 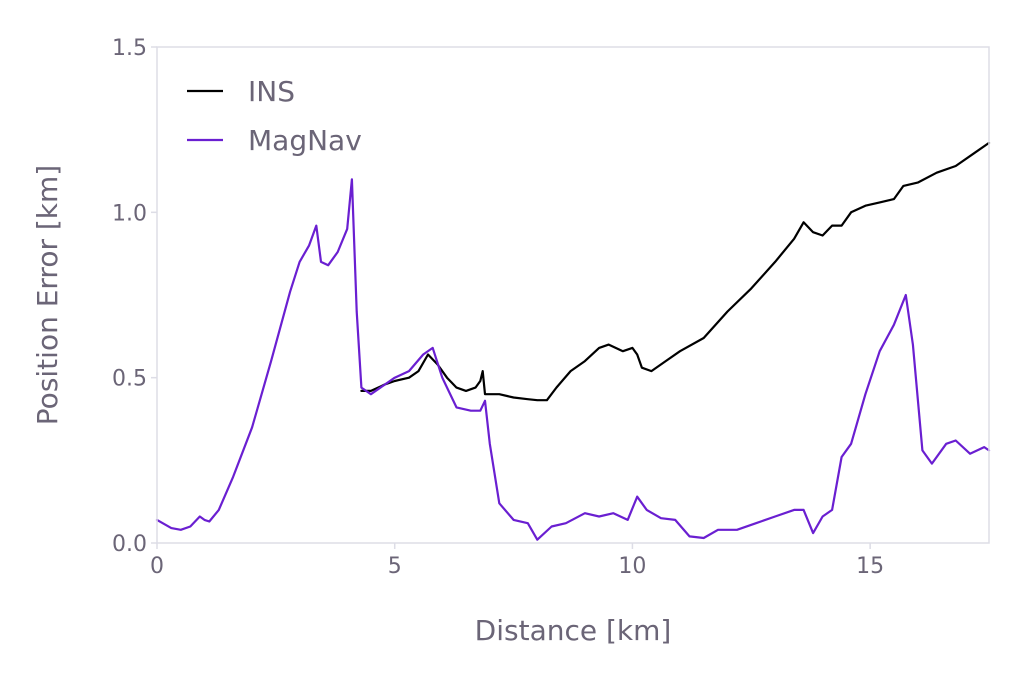 I want to click on legend: INS MagNav, so click(x=274, y=116).